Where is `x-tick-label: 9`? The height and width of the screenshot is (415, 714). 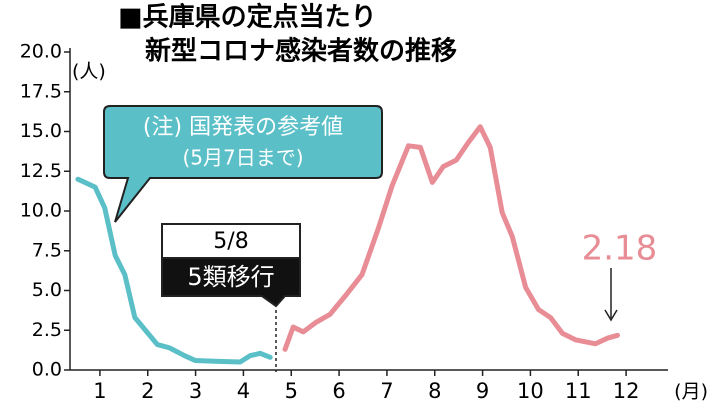 x-tick-label: 9 is located at coordinates (482, 391).